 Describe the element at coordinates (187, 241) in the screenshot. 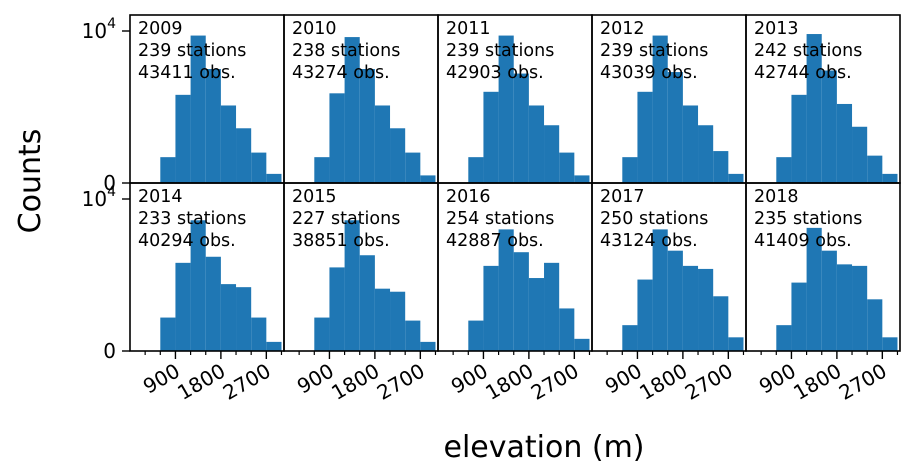

I see `panel-obs-label: 40294 obs.` at that location.